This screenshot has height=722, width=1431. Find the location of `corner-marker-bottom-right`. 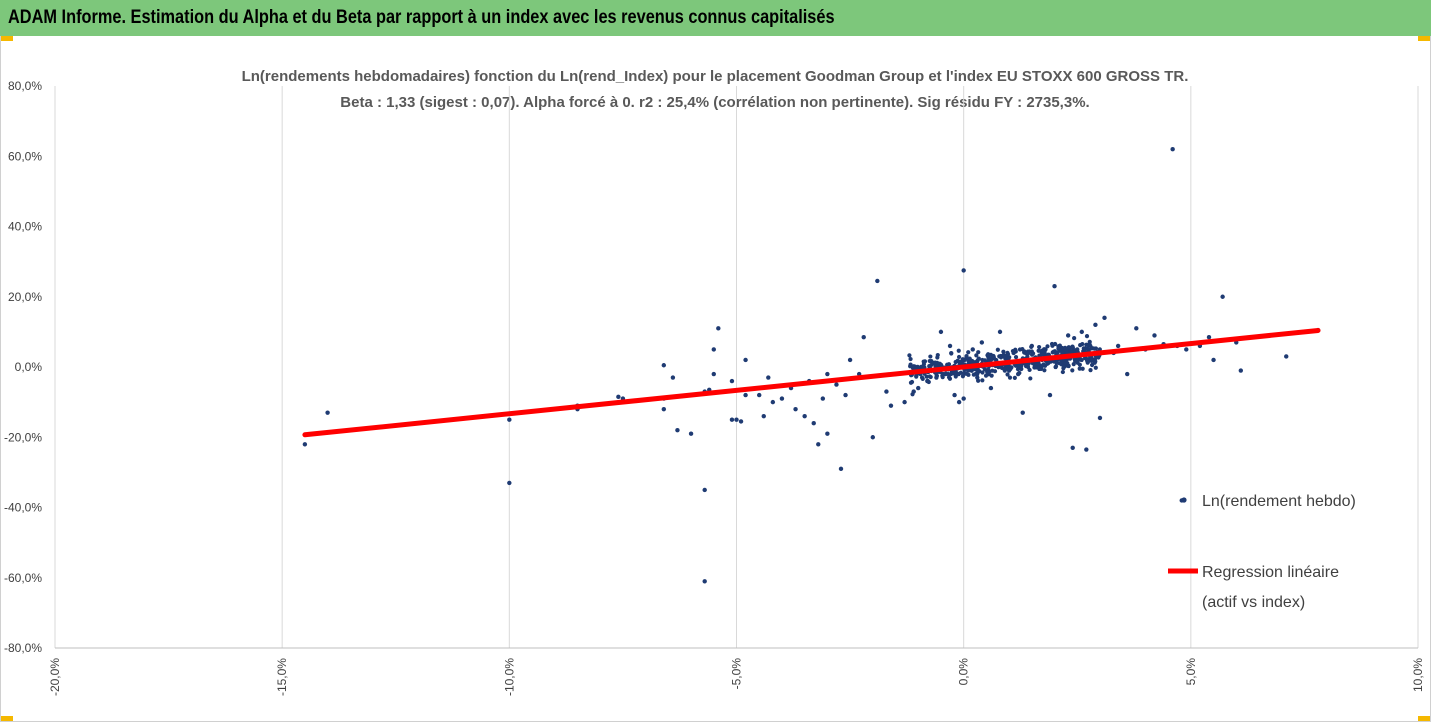

corner-marker-bottom-right is located at coordinates (1424, 718).